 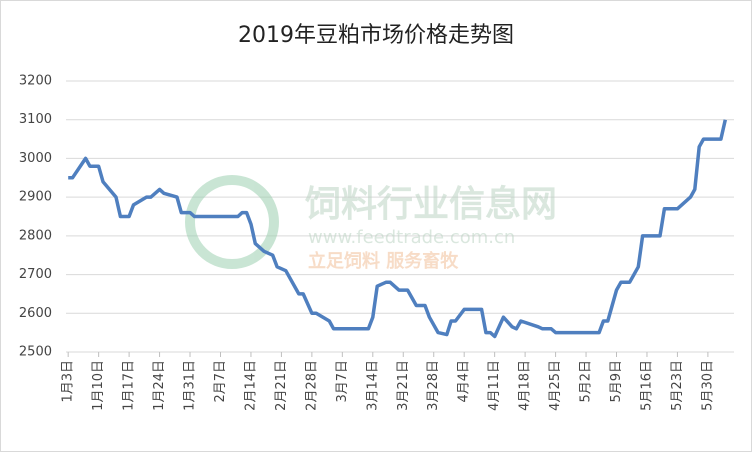 I want to click on y-tick-label: 2700, so click(x=35, y=274).